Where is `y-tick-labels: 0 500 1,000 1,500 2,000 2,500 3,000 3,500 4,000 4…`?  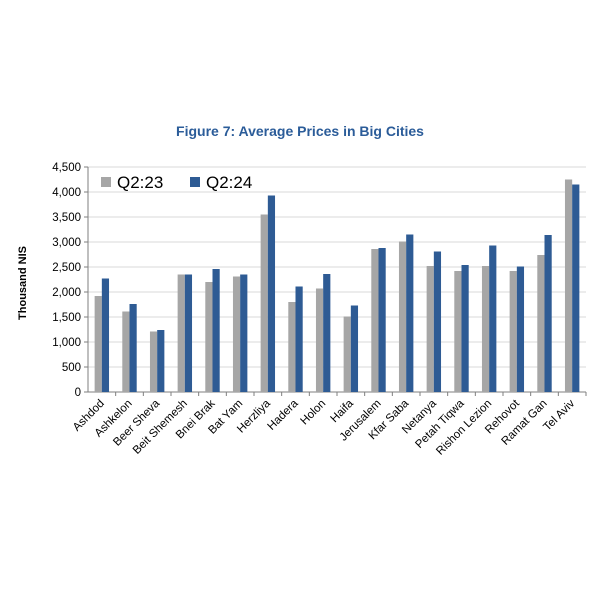 y-tick-labels: 0 500 1,000 1,500 2,000 2,500 3,000 3,500 4,000 4… is located at coordinates (66, 280).